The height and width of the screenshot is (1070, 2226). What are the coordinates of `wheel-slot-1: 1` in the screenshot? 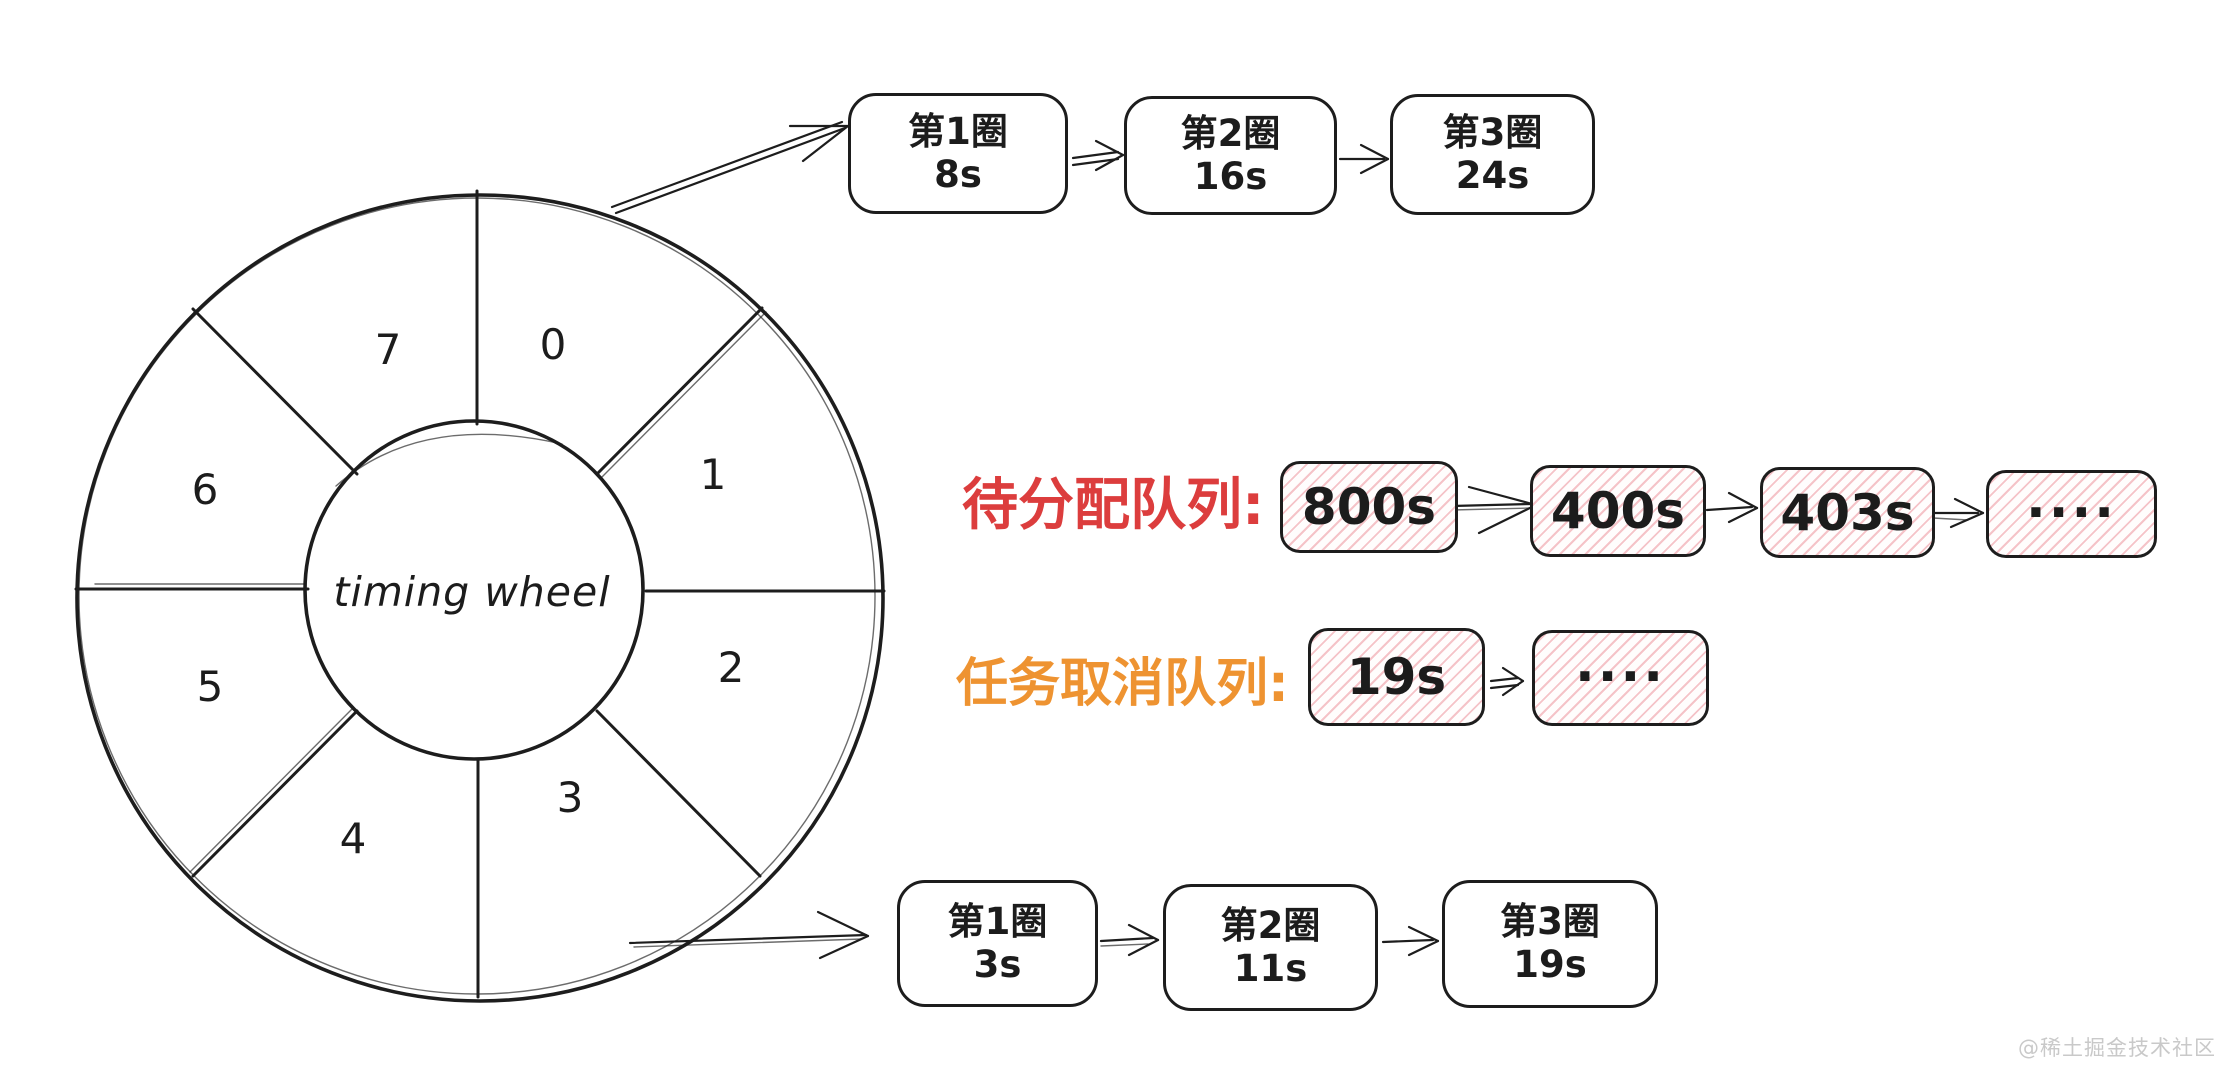 It's located at (713, 474).